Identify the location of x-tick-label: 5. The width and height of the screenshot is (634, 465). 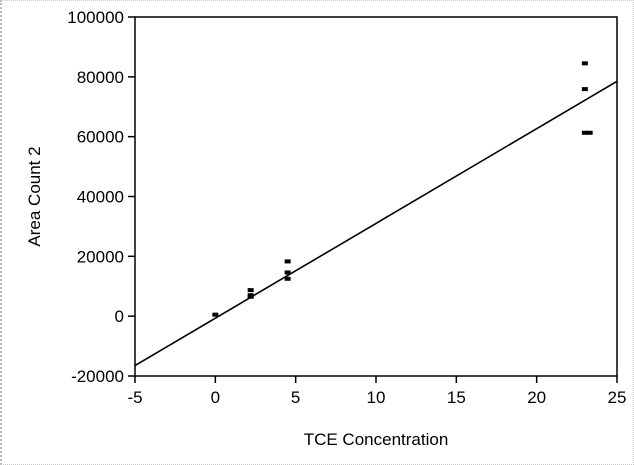
(295, 397).